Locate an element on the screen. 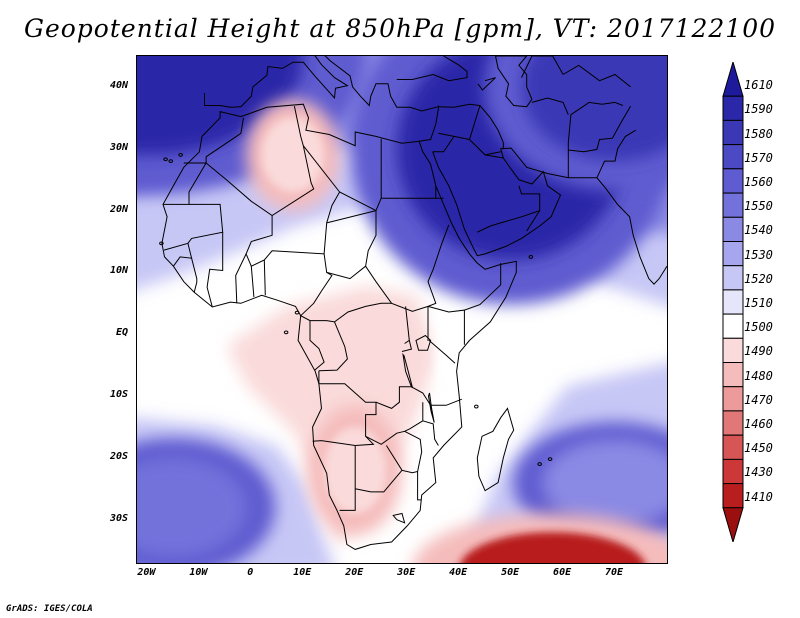 The height and width of the screenshot is (618, 800). lon-tick-label: 70E is located at coordinates (614, 572).